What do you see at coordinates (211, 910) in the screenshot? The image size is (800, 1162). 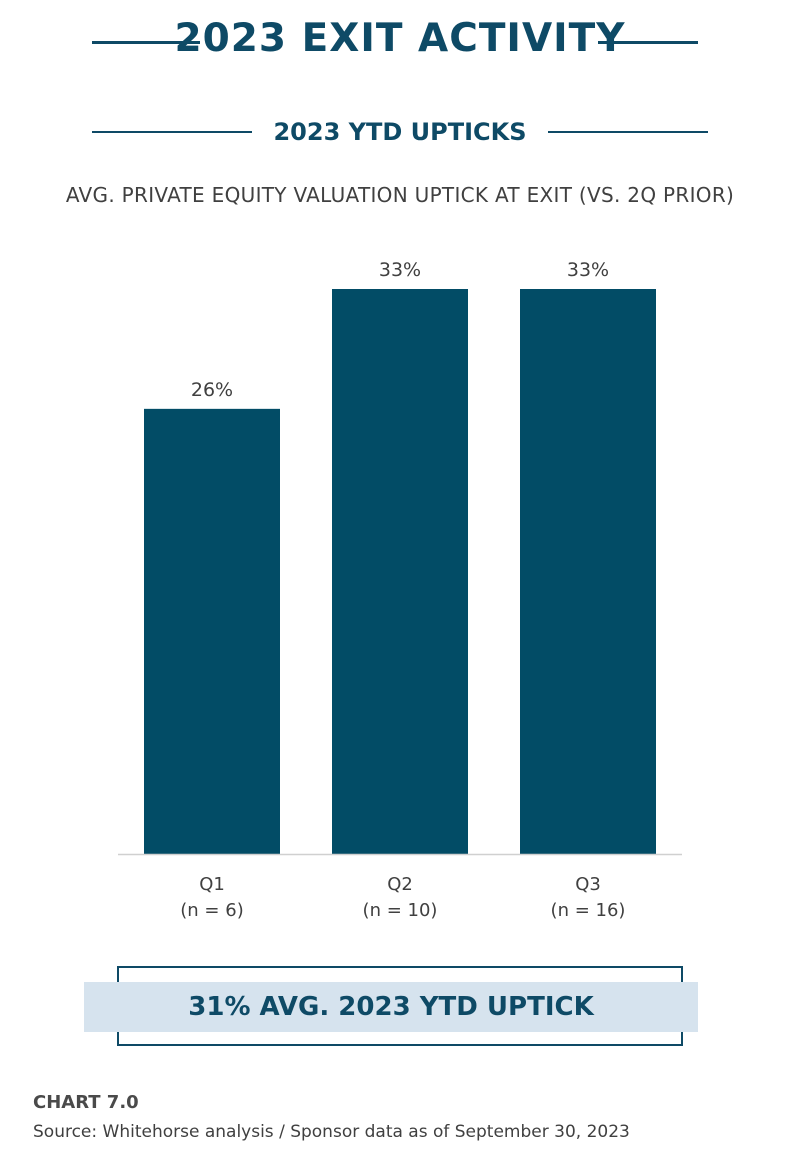 I see `sample-size-label-q1: (n = 6)` at bounding box center [211, 910].